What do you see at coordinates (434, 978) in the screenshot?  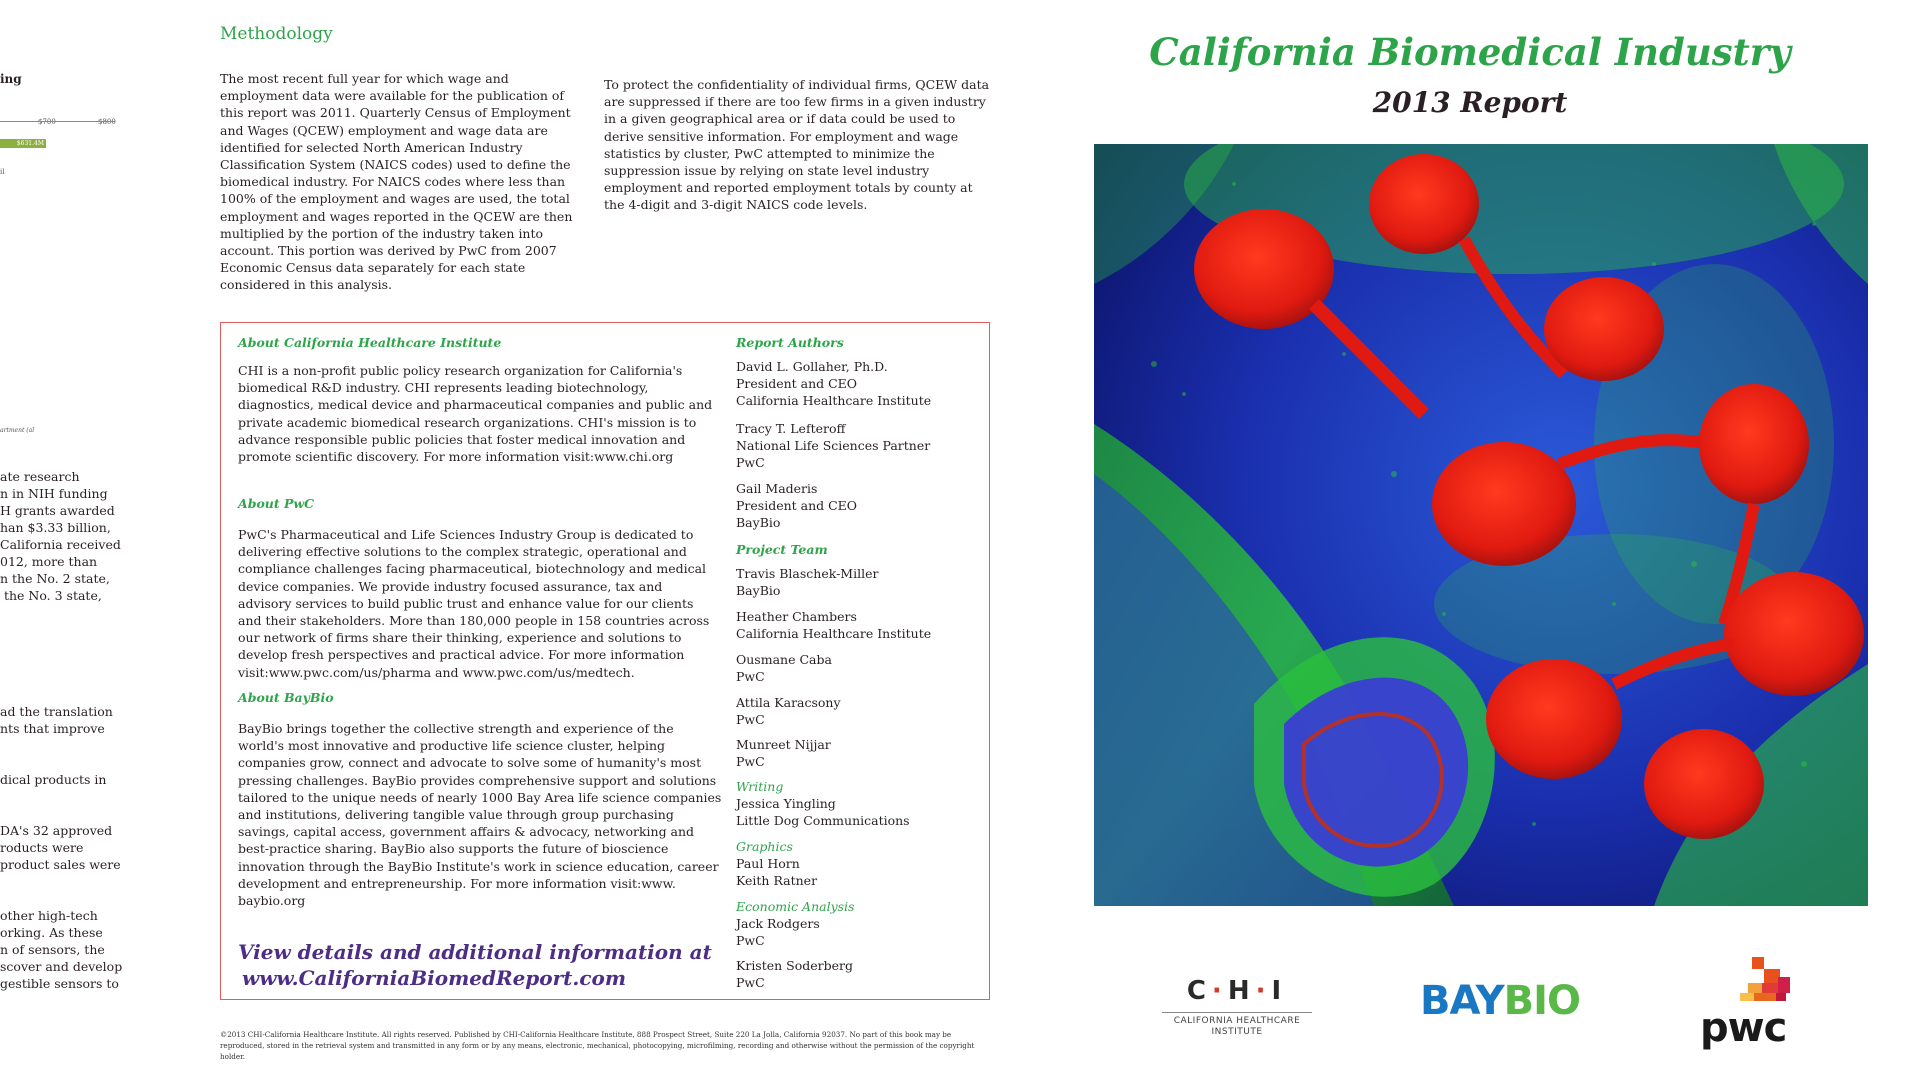 I see `cta-link: www.CaliforniaBiomedReport.com` at bounding box center [434, 978].